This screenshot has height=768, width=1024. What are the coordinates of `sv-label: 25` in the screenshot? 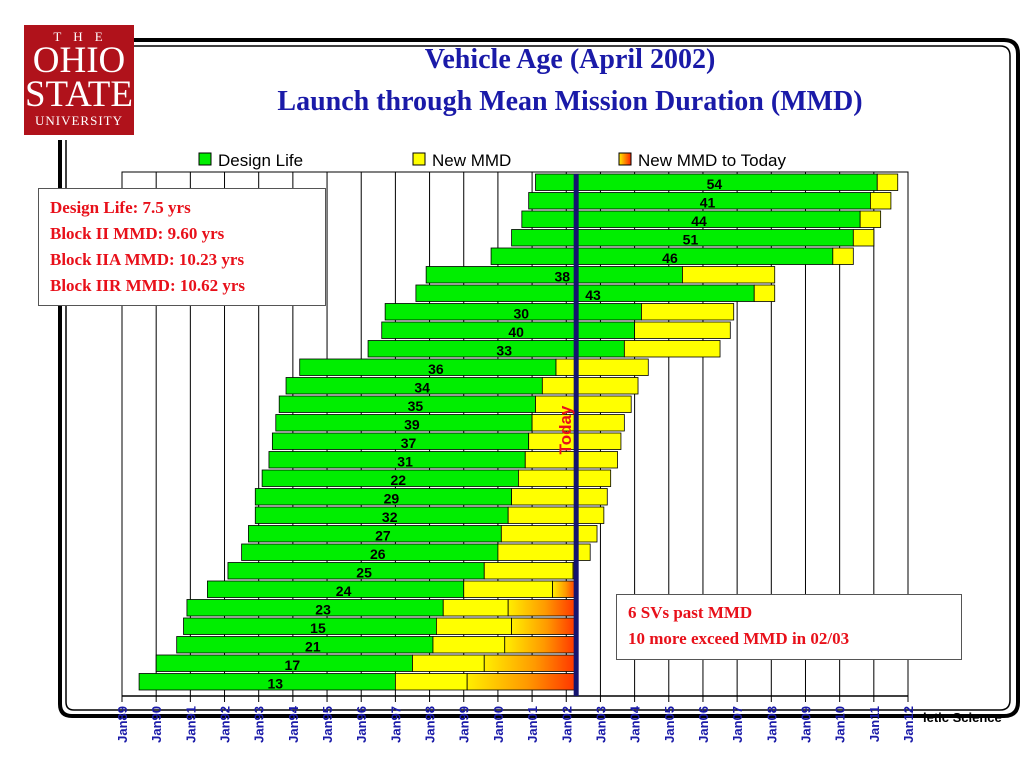 It's located at (364, 573).